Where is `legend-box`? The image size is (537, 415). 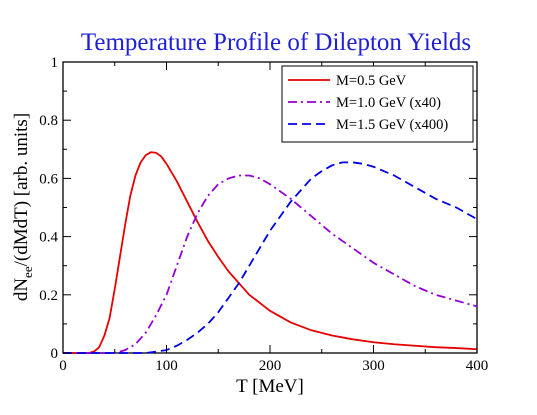
legend-box is located at coordinates (377, 104).